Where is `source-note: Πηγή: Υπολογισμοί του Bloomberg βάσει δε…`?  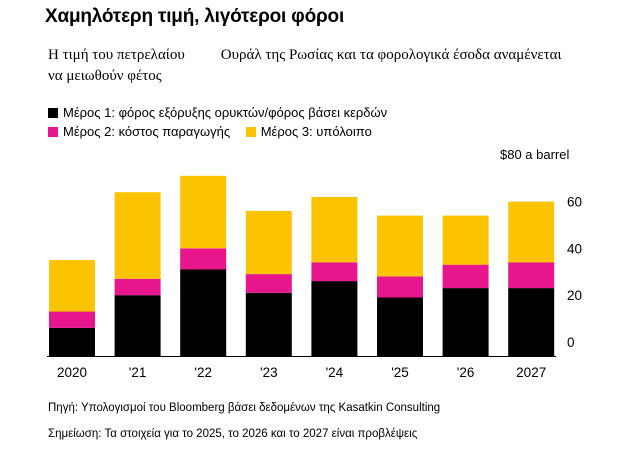
source-note: Πηγή: Υπολογισμοί του Bloomberg βάσει δε… is located at coordinates (244, 408).